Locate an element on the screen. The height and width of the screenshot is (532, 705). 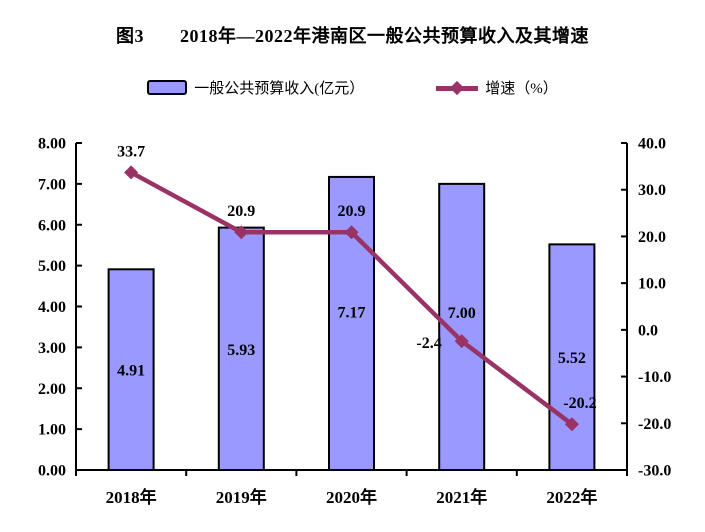
left-axis-label: 8.00 is located at coordinates (52, 144).